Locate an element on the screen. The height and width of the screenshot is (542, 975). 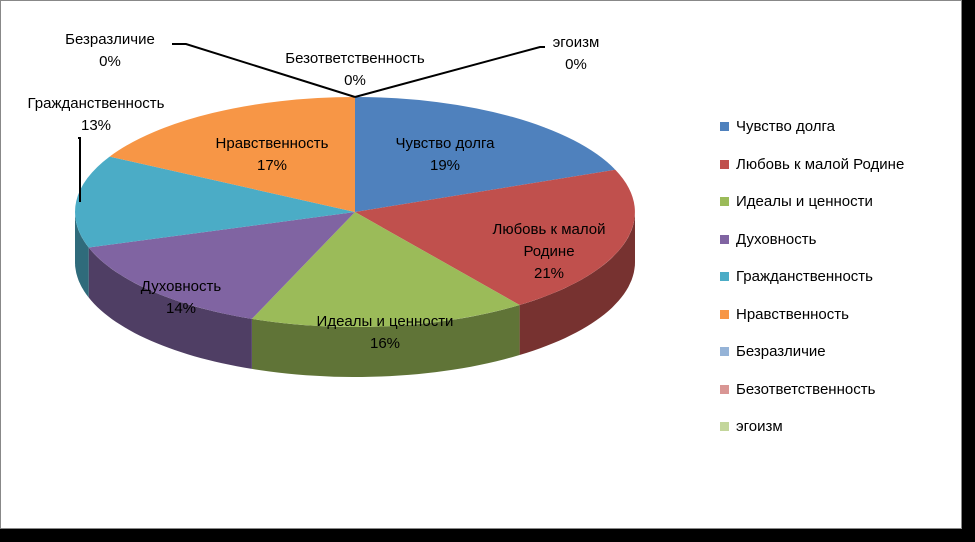
data-label: Безразличие 0% is located at coordinates (110, 50).